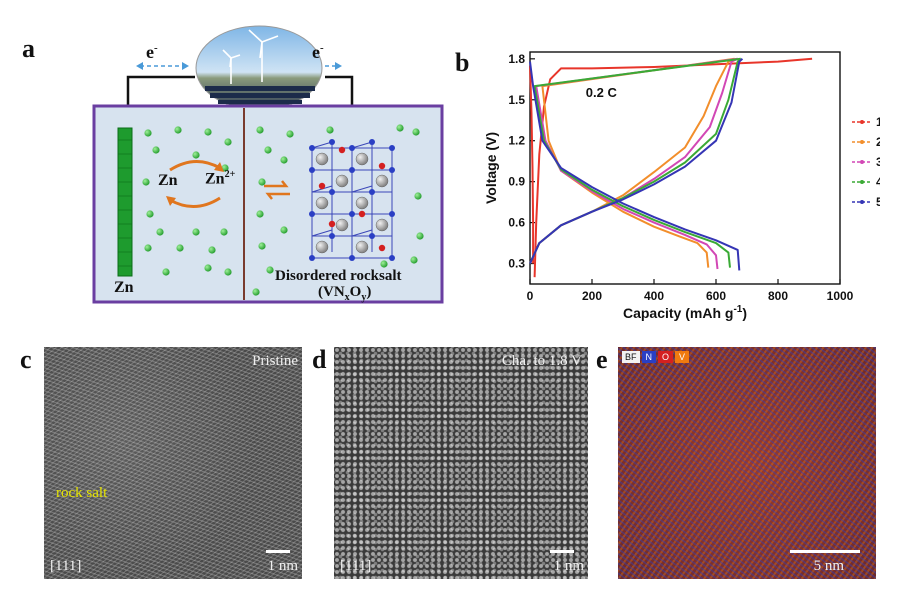 The width and height of the screenshot is (902, 594). Describe the element at coordinates (862, 142) in the screenshot. I see `legend-2nd-marker` at that location.